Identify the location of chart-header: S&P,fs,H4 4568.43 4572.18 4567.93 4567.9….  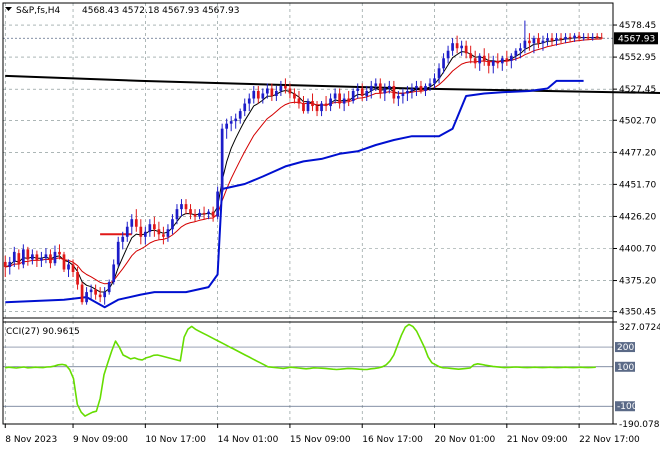
(122, 11).